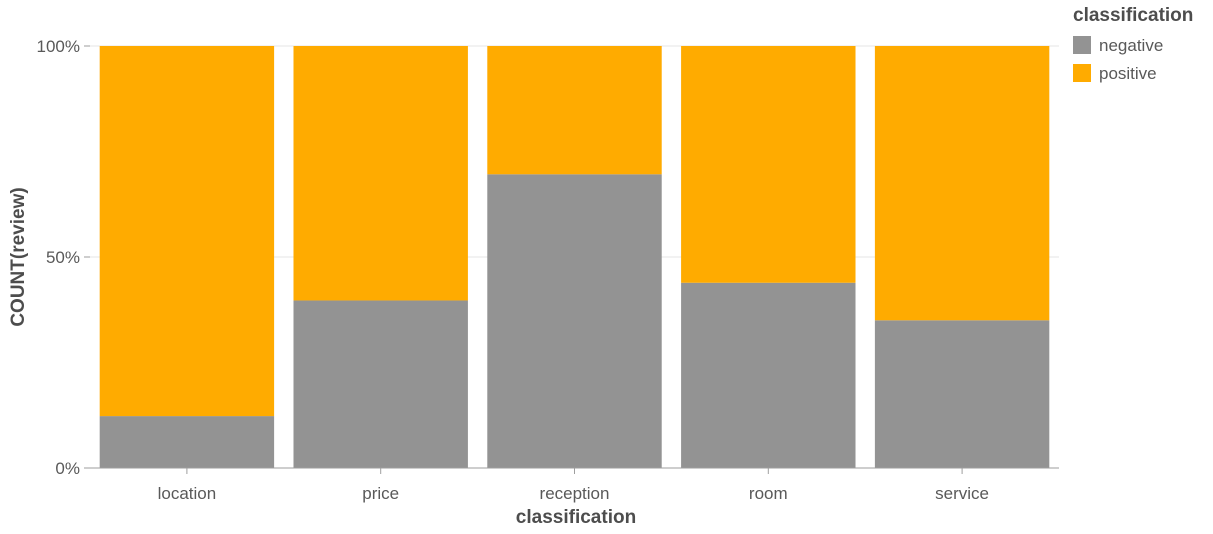 Image resolution: width=1213 pixels, height=534 pixels. I want to click on y-axis-ticks: 0% 50% 100%, so click(63, 257).